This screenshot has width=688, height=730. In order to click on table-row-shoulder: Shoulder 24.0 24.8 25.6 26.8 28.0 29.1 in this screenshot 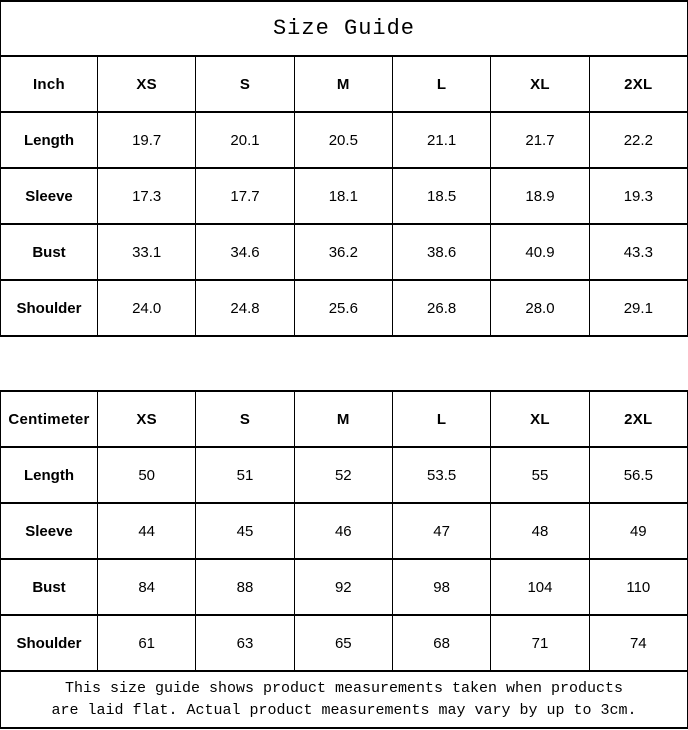, I will do `click(344, 308)`.